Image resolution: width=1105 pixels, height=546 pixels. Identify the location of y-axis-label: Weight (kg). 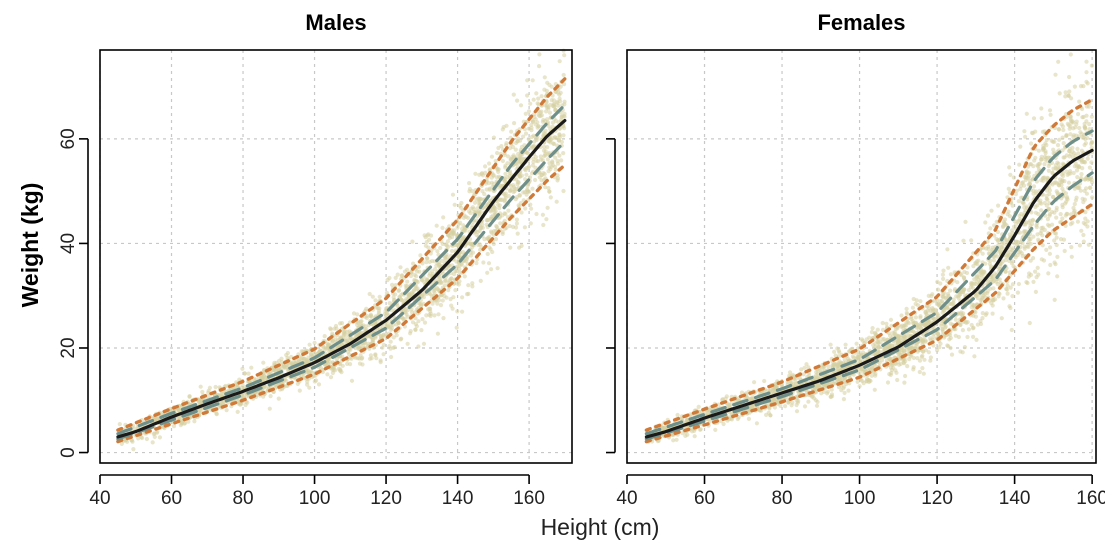
(30, 245).